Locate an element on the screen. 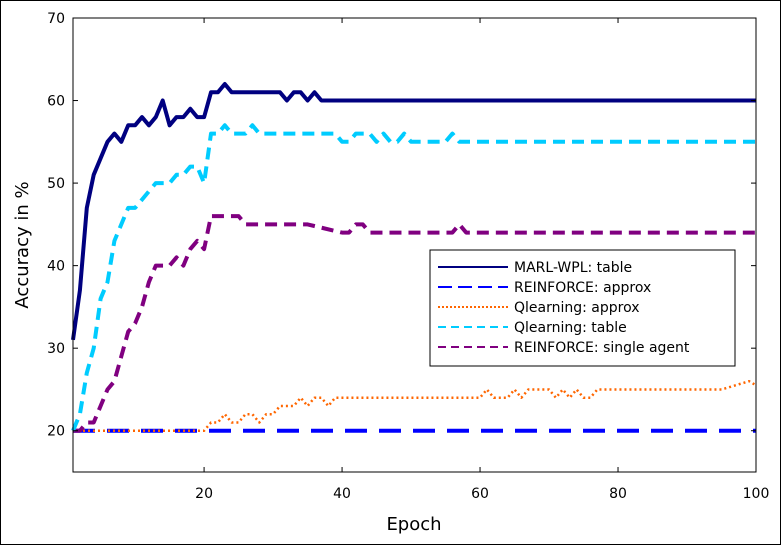 The width and height of the screenshot is (781, 545). legend-label: REINFORCE: approx is located at coordinates (582, 288).